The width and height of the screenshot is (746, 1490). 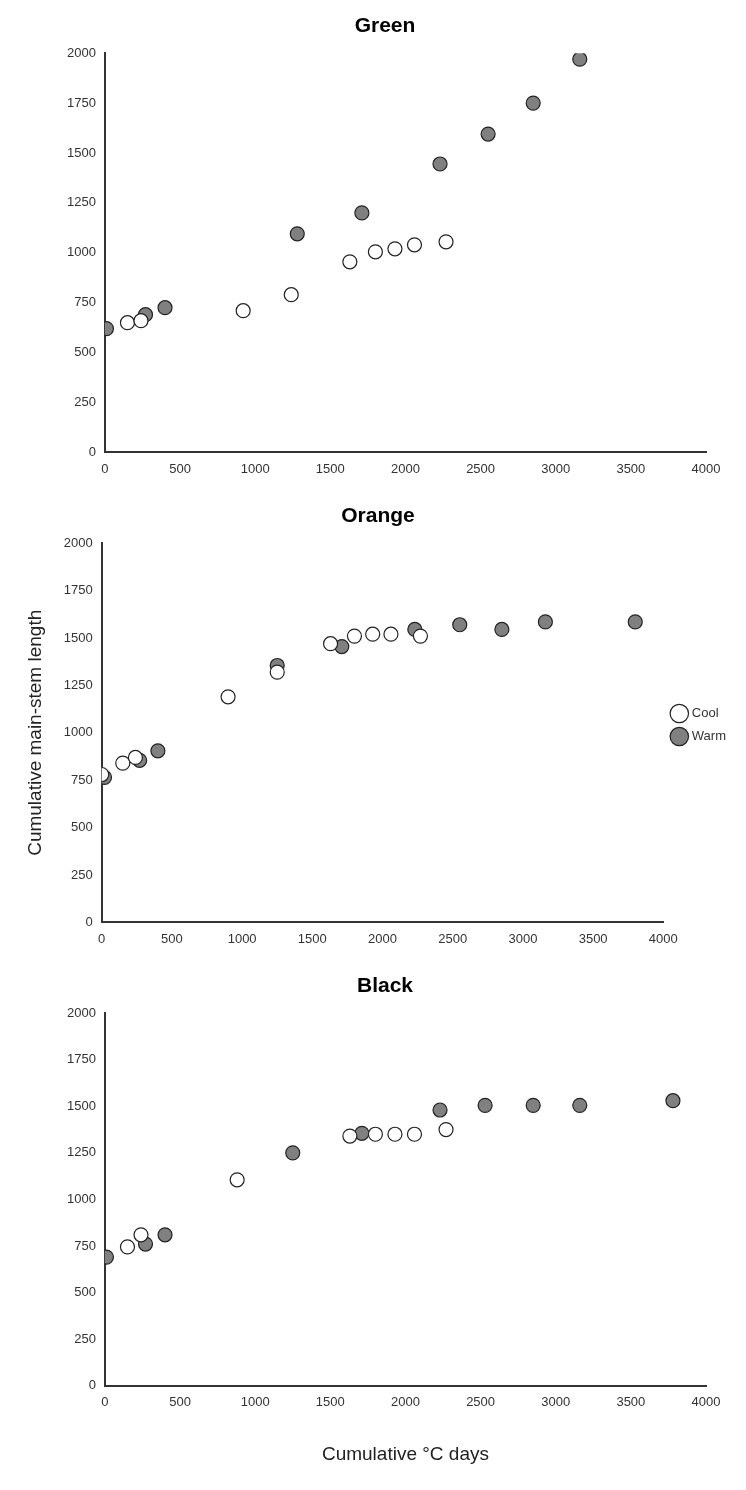 I want to click on chart-title: Green, so click(x=385, y=25).